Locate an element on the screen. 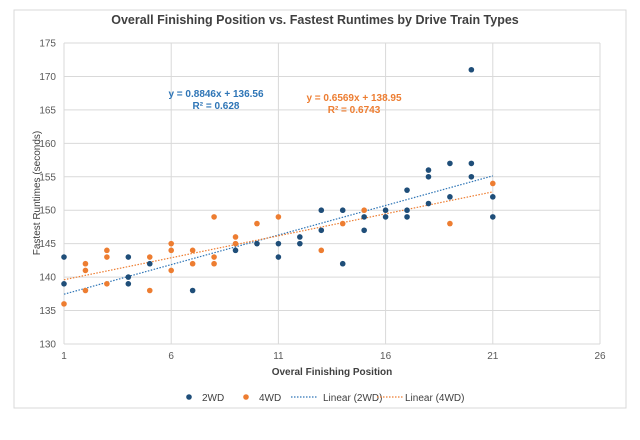 The image size is (640, 440). legend-marker-2wd is located at coordinates (189, 397).